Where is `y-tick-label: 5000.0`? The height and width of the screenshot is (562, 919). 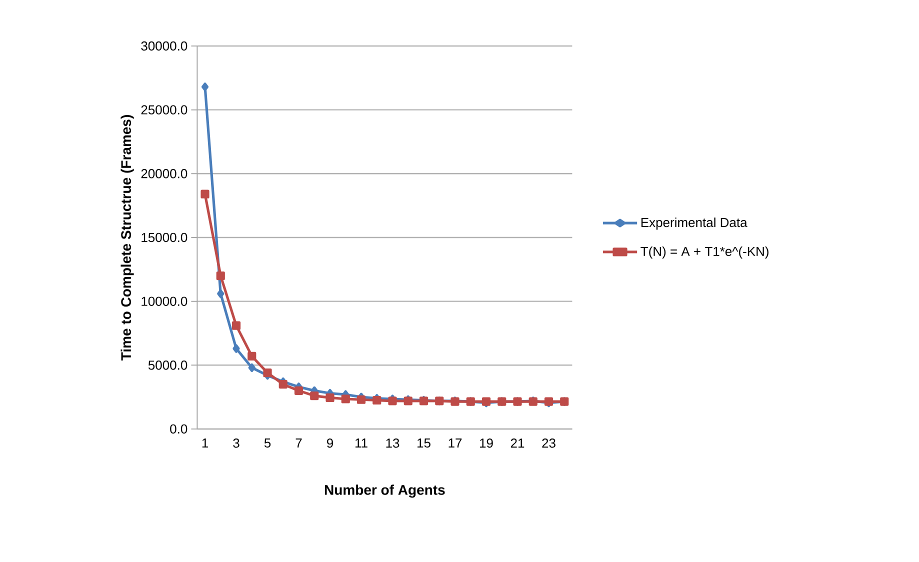
y-tick-label: 5000.0 is located at coordinates (168, 365).